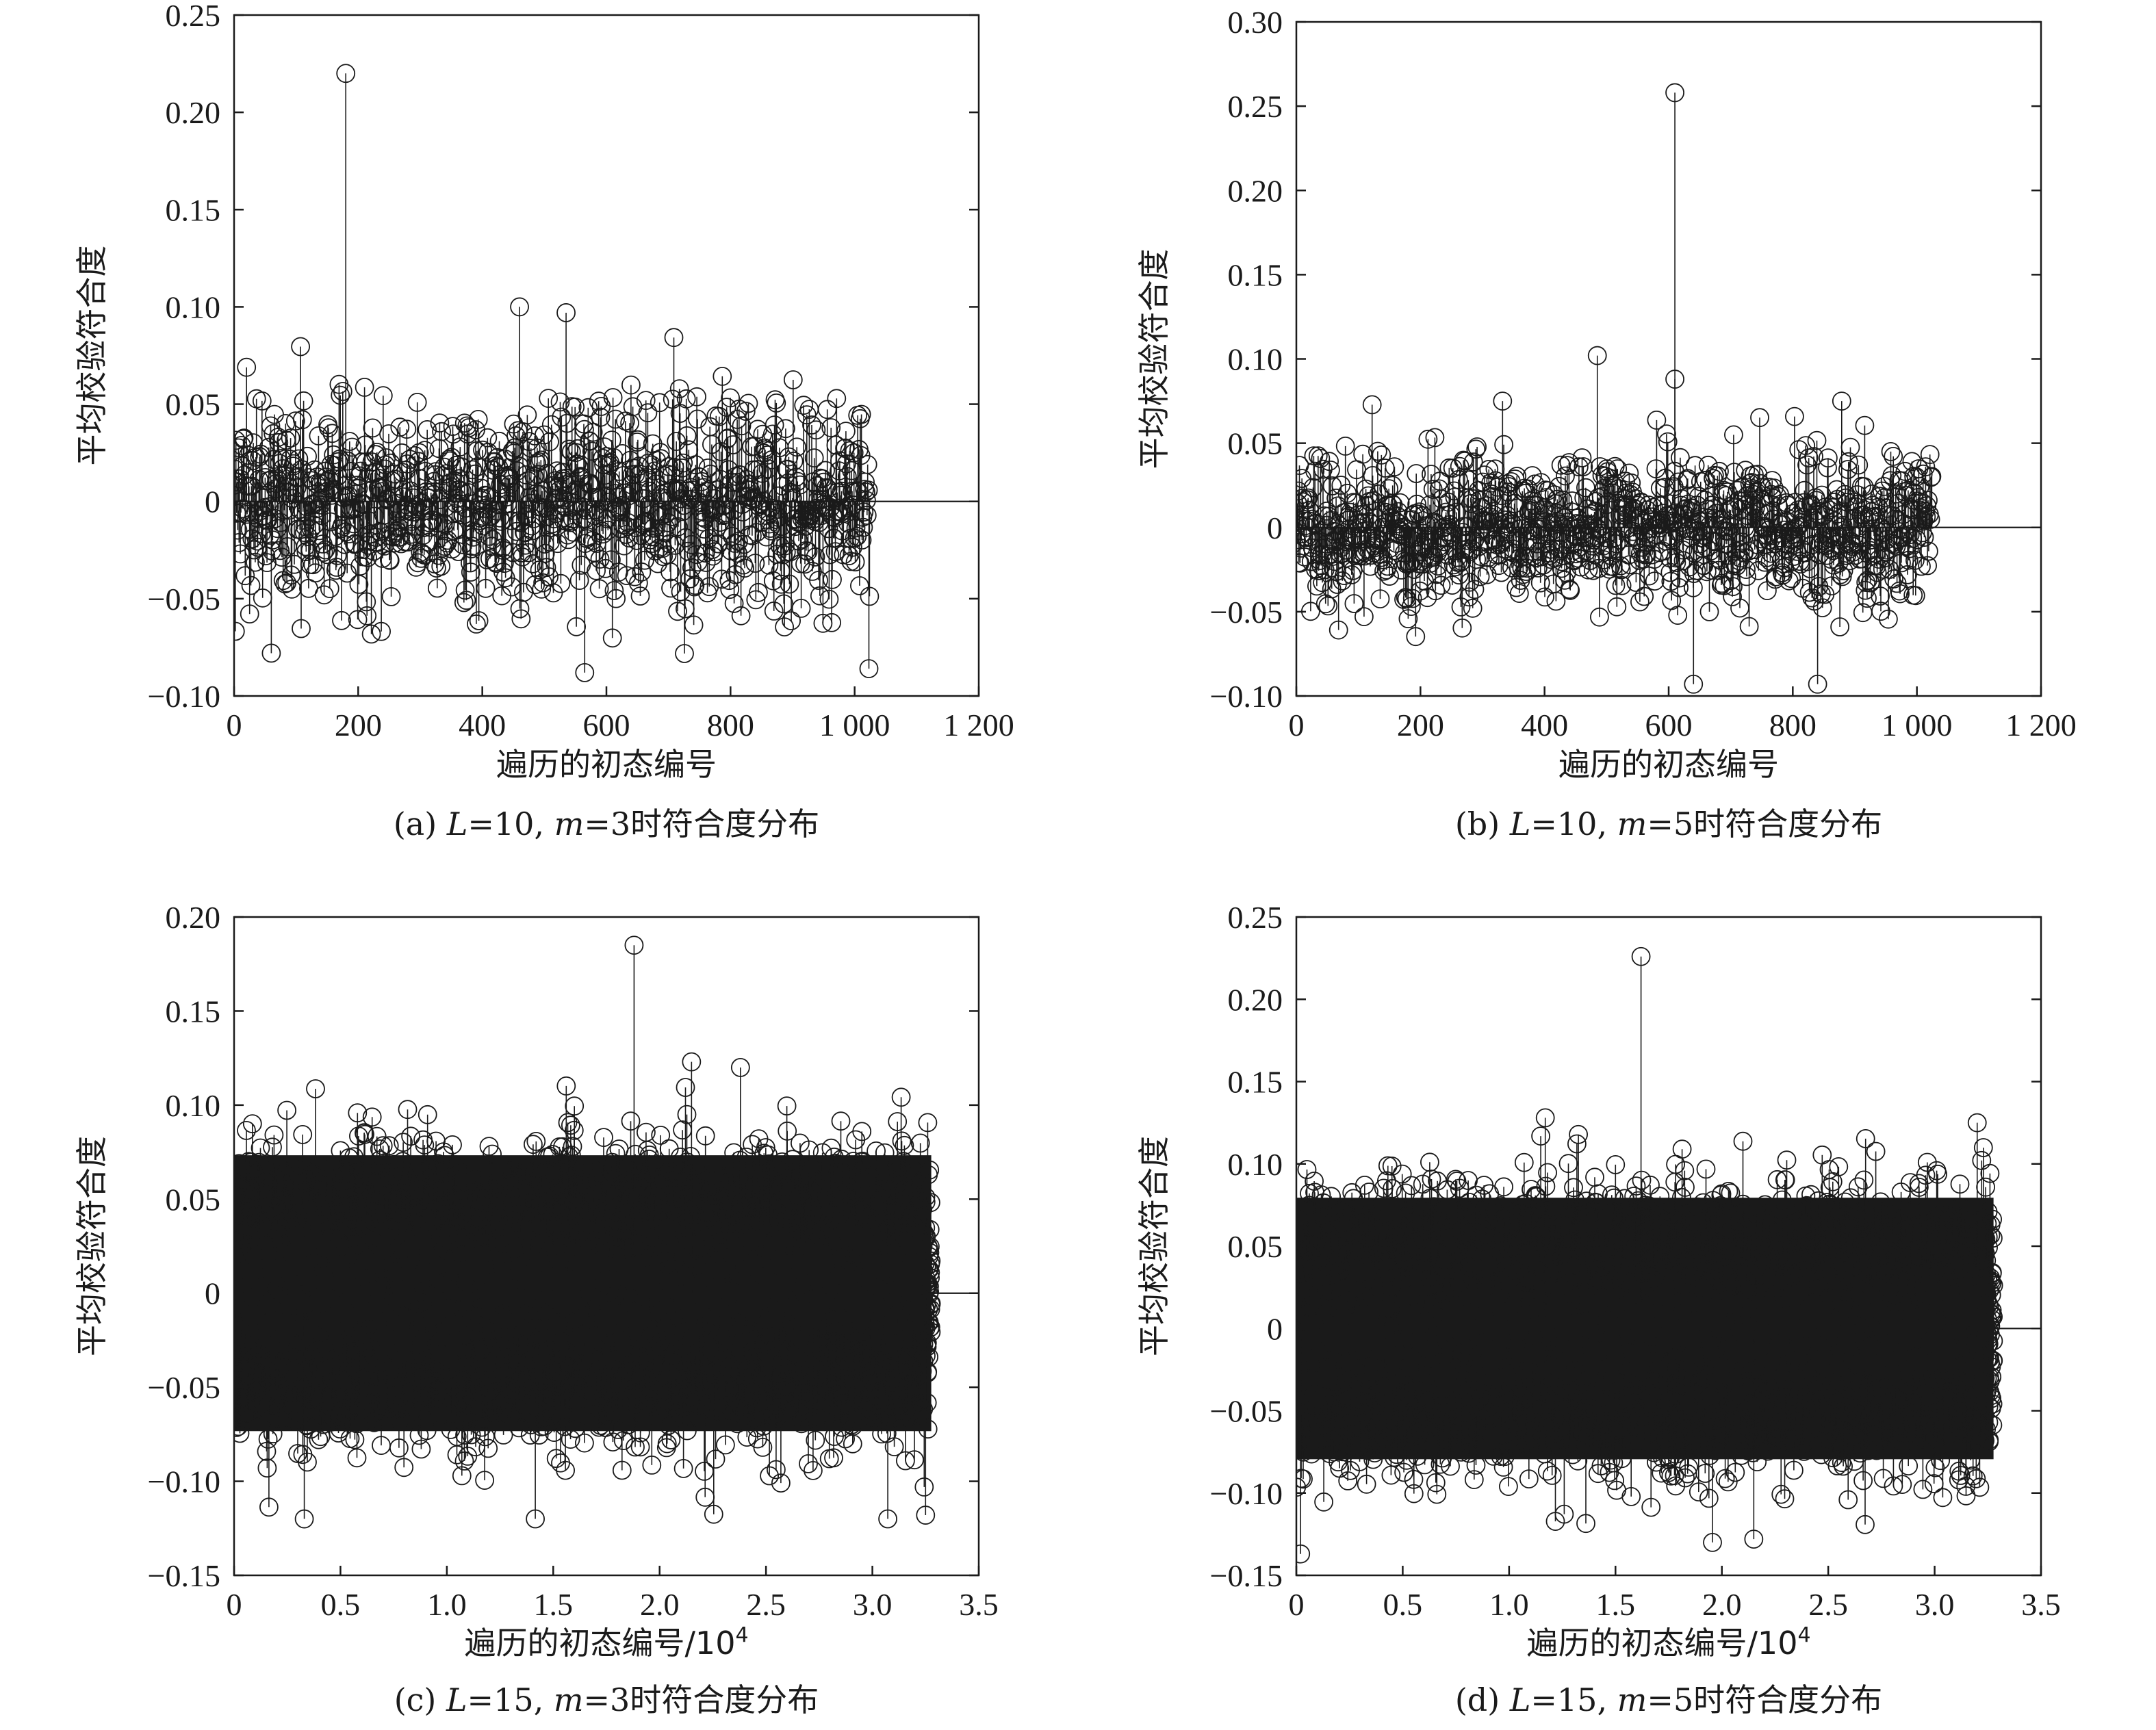 The image size is (2156, 1730). I want to click on panel-caption: (a) L=10, m=3时符合度分布, so click(606, 823).